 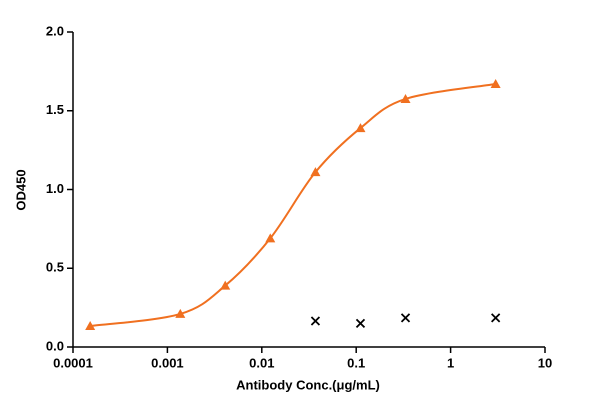 What do you see at coordinates (55, 267) in the screenshot?
I see `y-tick-label: 0.5` at bounding box center [55, 267].